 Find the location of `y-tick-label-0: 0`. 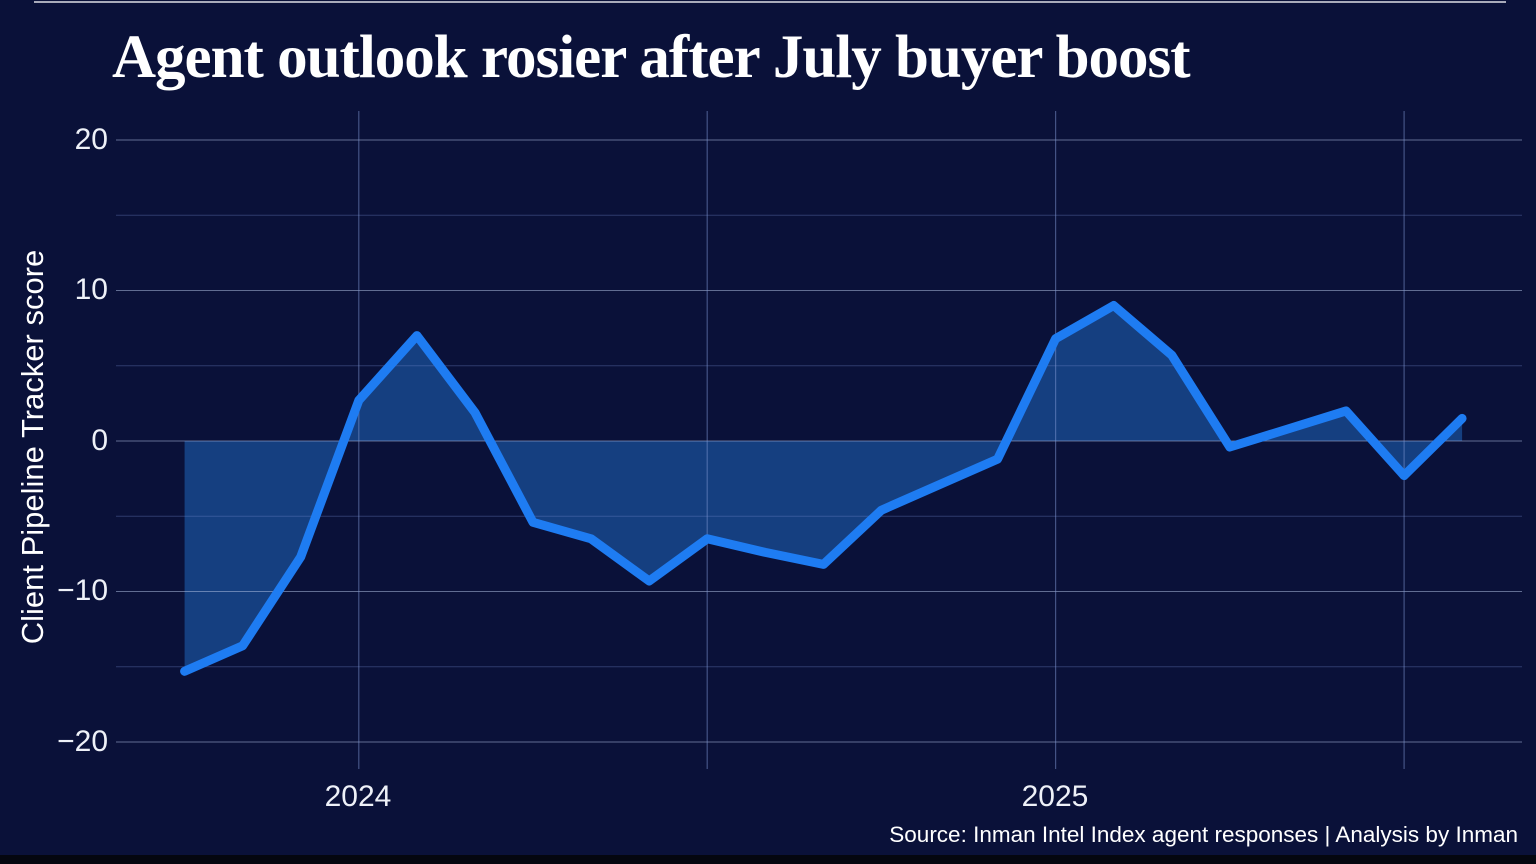

y-tick-label-0: 0 is located at coordinates (99, 440).